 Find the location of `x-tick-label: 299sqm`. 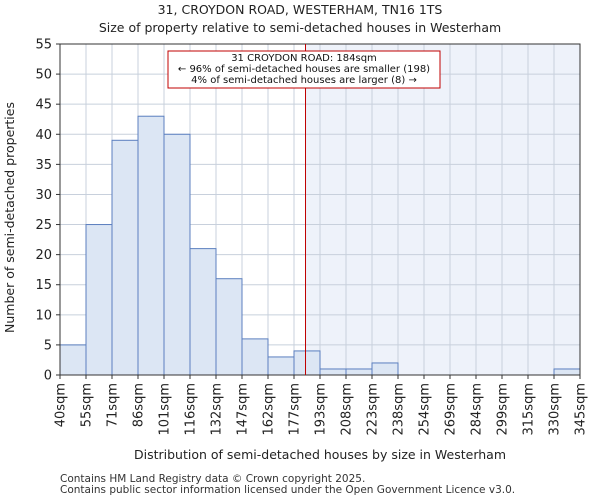

x-tick-label: 299sqm is located at coordinates (503, 409).